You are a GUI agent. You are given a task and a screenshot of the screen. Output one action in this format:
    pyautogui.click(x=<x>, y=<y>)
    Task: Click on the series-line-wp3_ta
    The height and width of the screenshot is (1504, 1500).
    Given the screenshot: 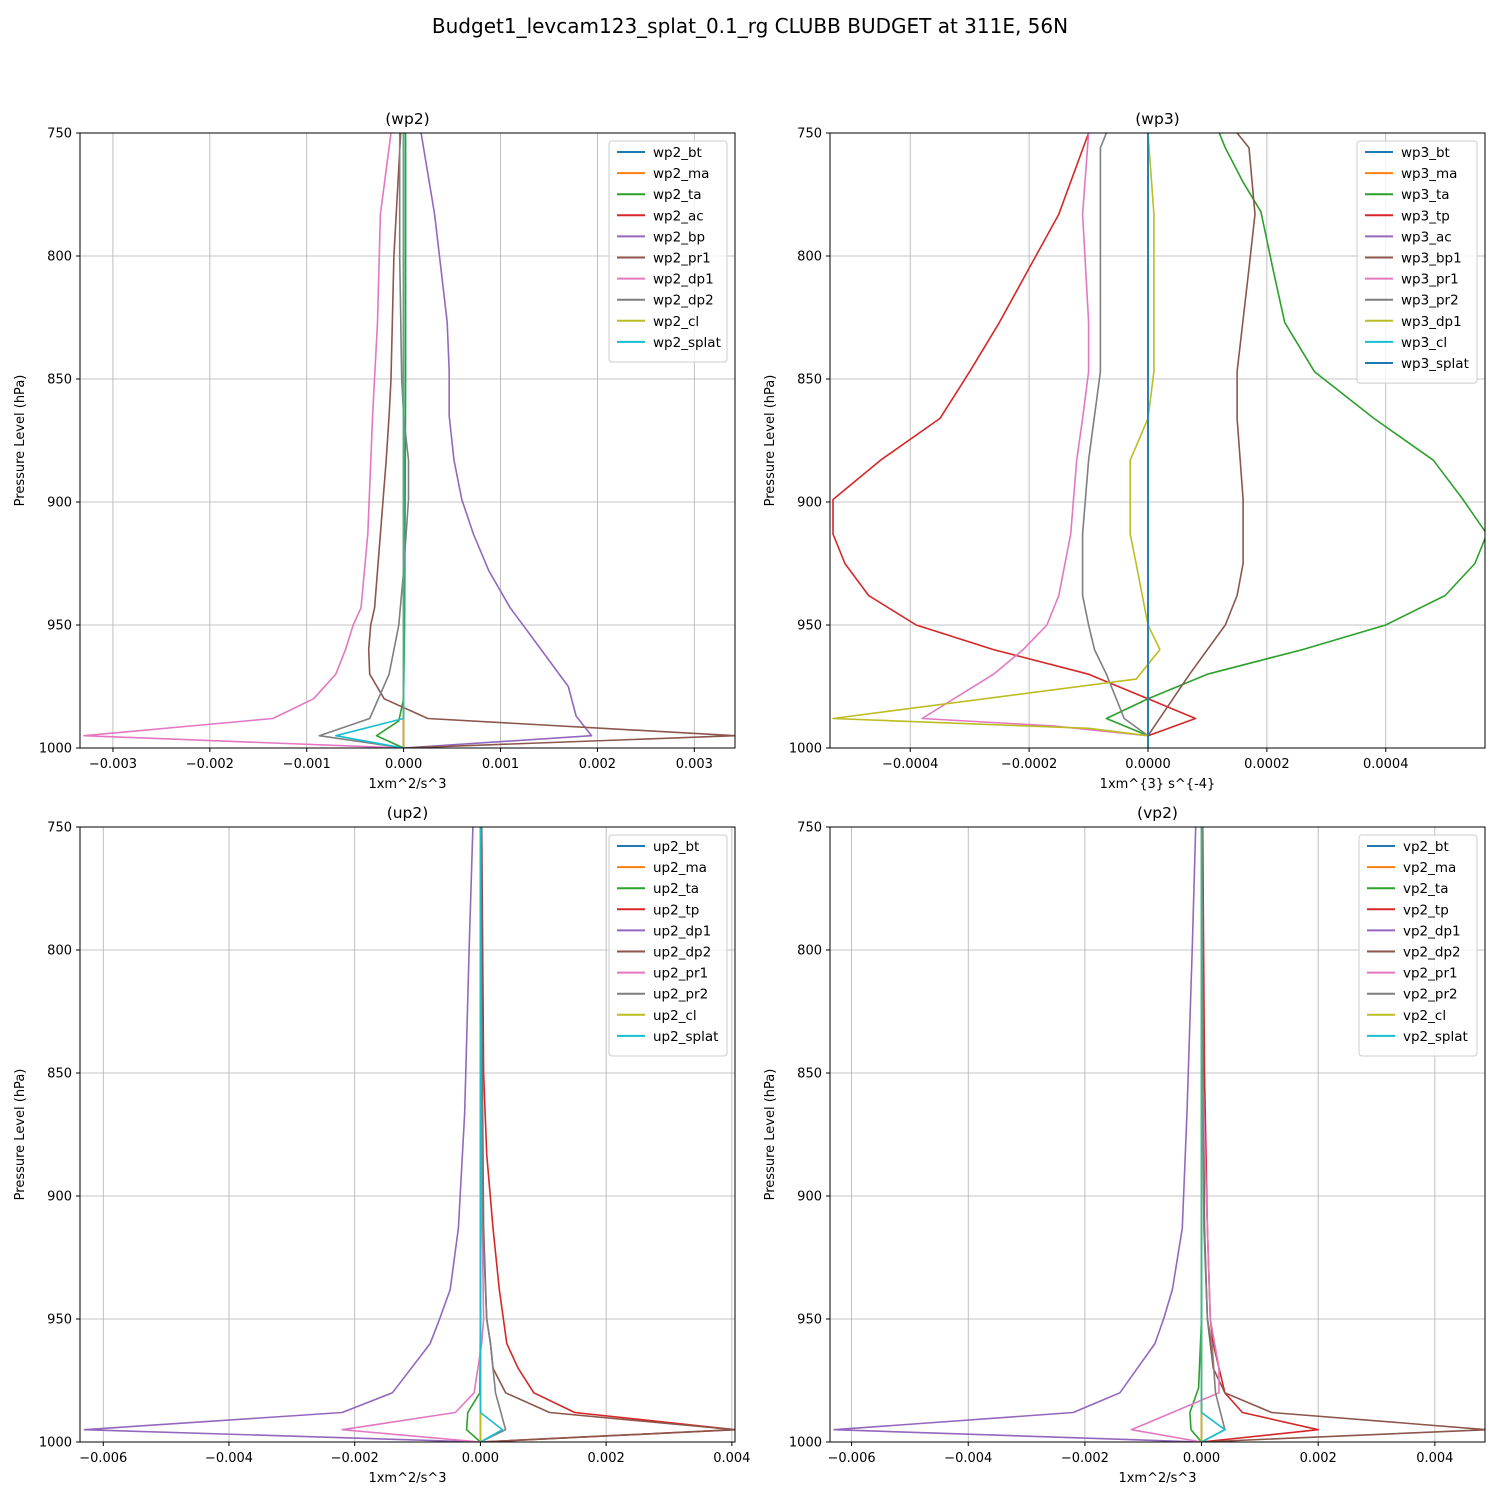 What is the action you would take?
    pyautogui.click(x=1295, y=435)
    